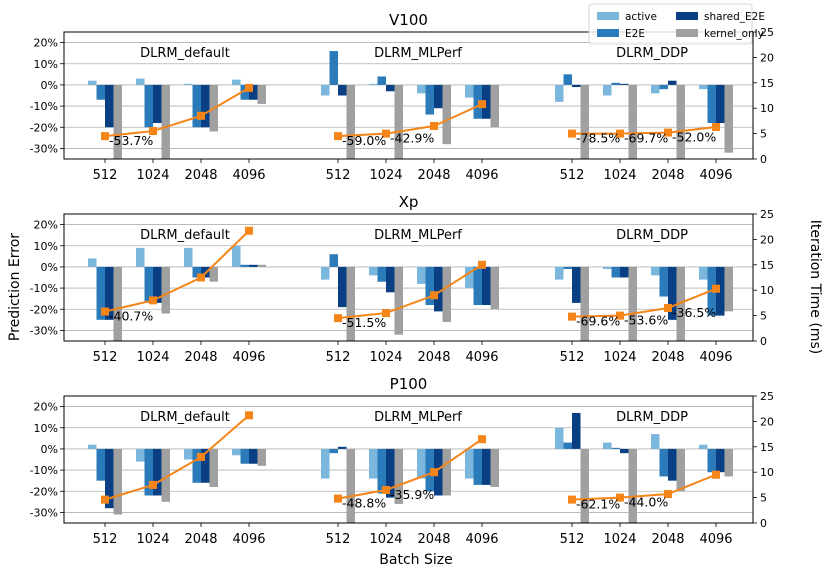  What do you see at coordinates (409, 202) in the screenshot?
I see `panel-title: Xp` at bounding box center [409, 202].